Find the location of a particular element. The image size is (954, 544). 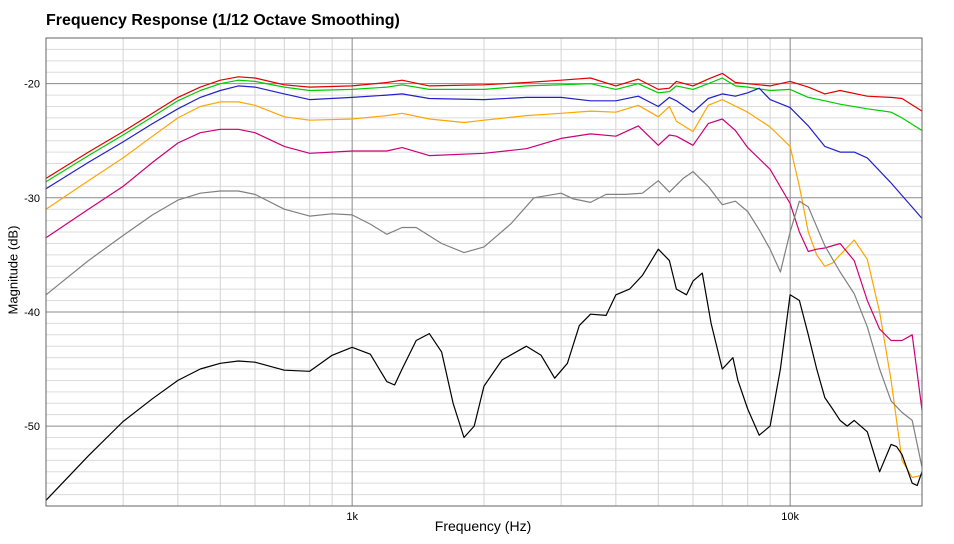

x-tick-label: 1k is located at coordinates (352, 517).